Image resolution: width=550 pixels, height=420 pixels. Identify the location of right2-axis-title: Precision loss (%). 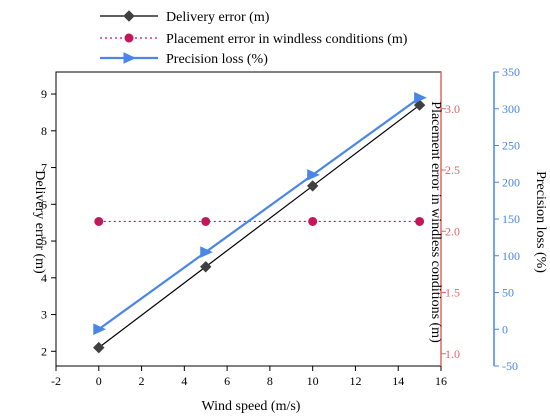
(540, 222).